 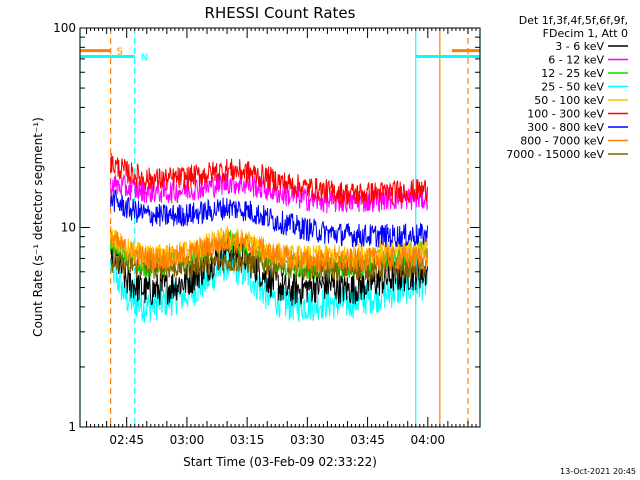 I want to click on chart-title: RHESSI Count Rates, so click(x=280, y=13).